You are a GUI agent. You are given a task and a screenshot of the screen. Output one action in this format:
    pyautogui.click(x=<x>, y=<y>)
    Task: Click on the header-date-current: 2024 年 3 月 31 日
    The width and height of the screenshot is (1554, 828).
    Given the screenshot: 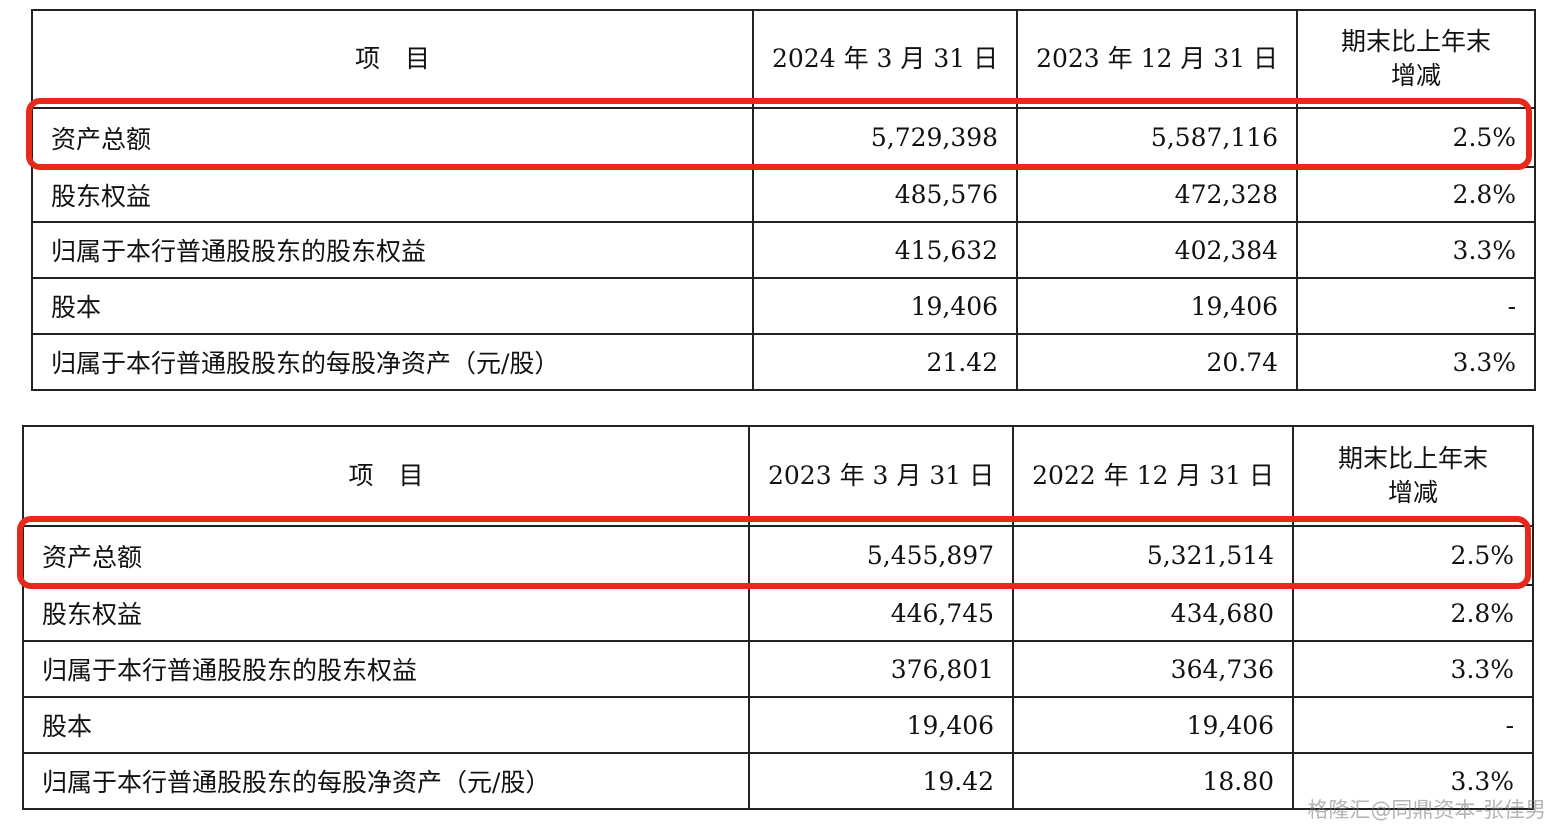 What is the action you would take?
    pyautogui.click(x=885, y=59)
    